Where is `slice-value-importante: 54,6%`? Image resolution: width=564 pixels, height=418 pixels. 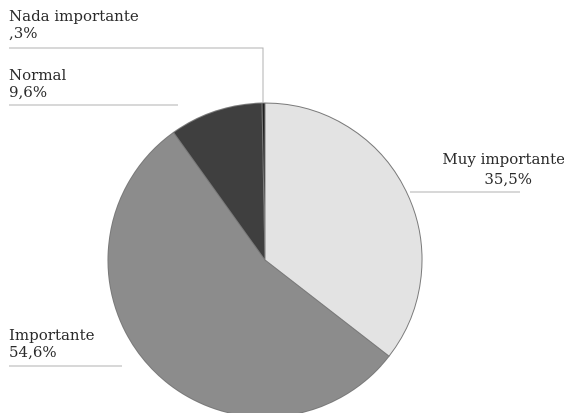 slice-value-importante: 54,6% is located at coordinates (33, 352).